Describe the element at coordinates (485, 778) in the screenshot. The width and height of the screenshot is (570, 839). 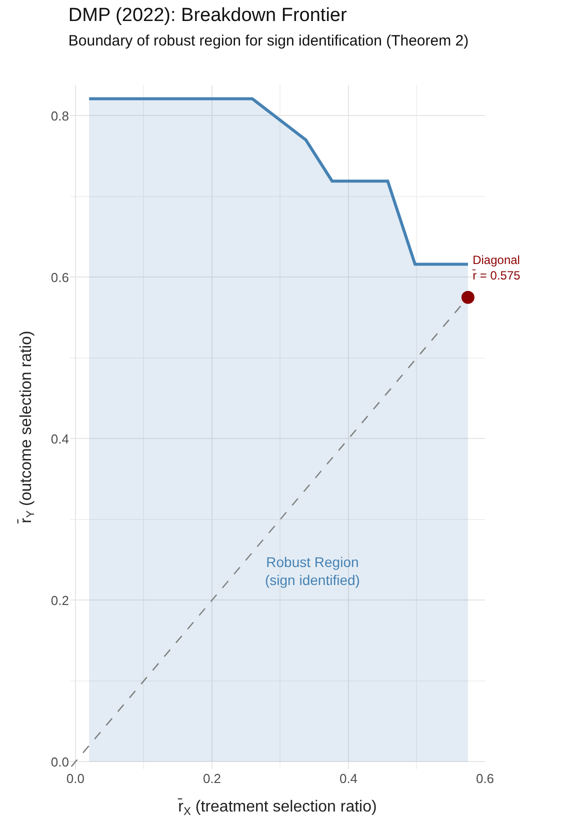
I see `x-tick-label: 0.6` at that location.